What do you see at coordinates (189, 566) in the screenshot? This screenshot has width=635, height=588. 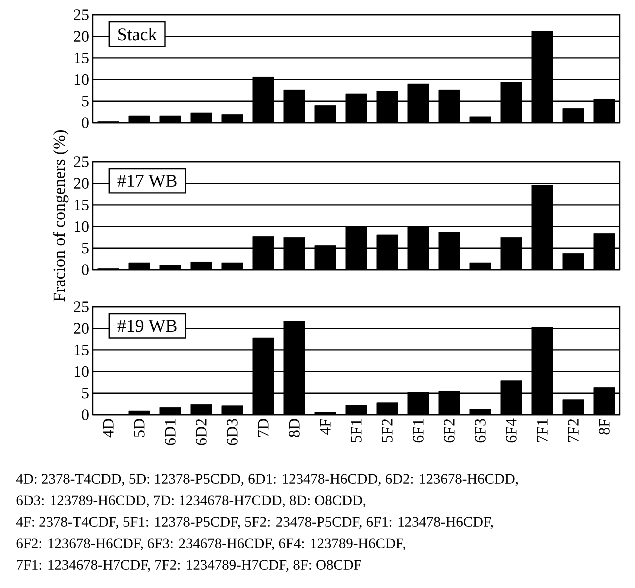 I see `text: 7F1: 1234678-H7CDF, 7F2: 1234789-H7CDF, 8F: O8CDF` at bounding box center [189, 566].